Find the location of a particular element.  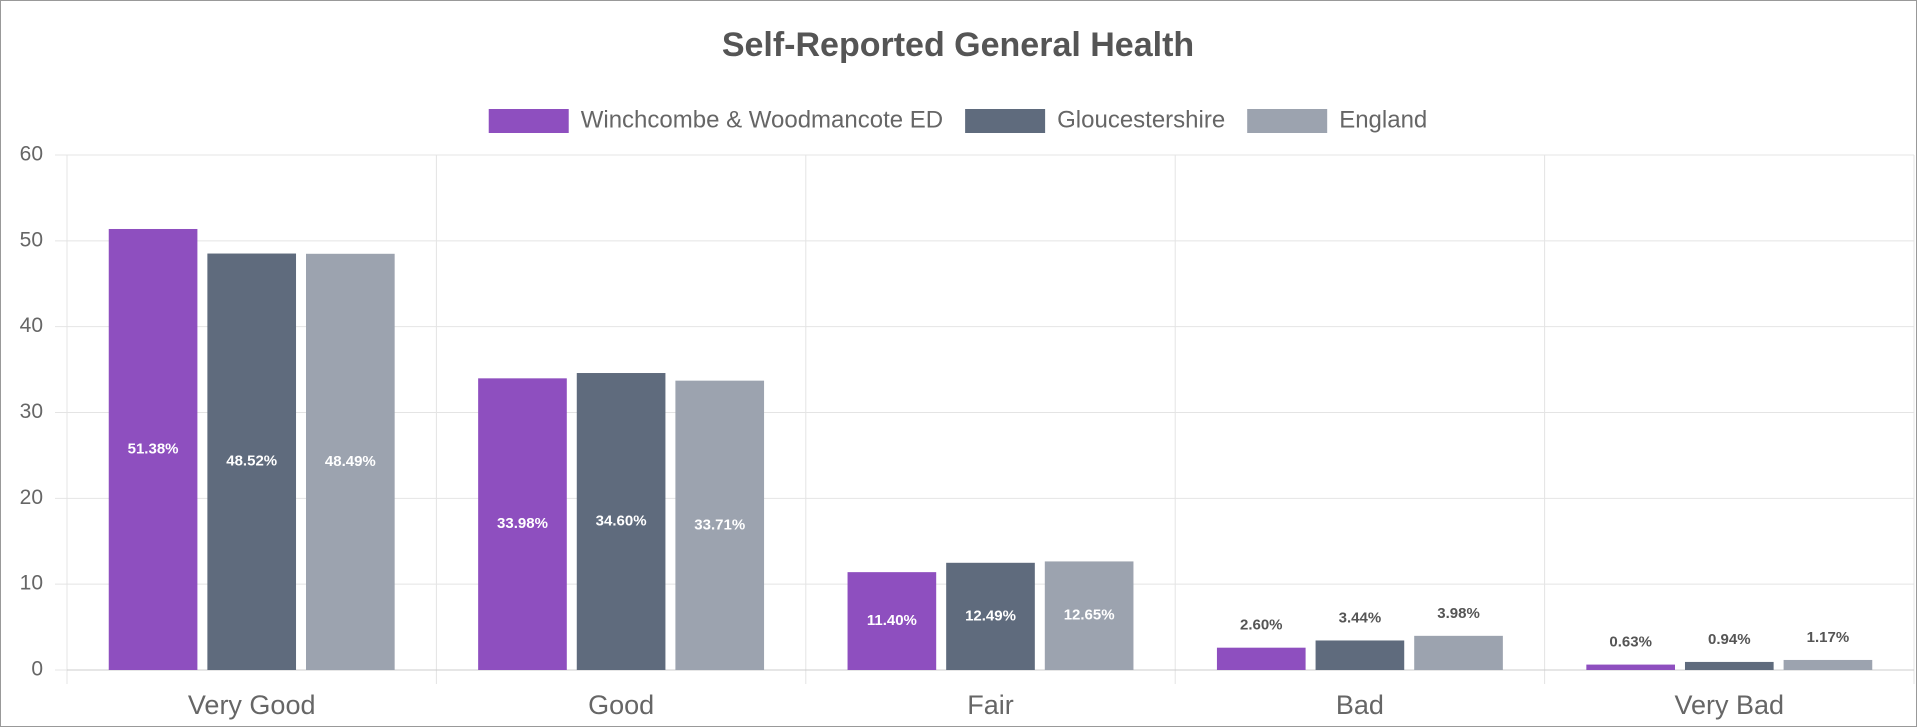

value-label: 1.17% is located at coordinates (1828, 637).